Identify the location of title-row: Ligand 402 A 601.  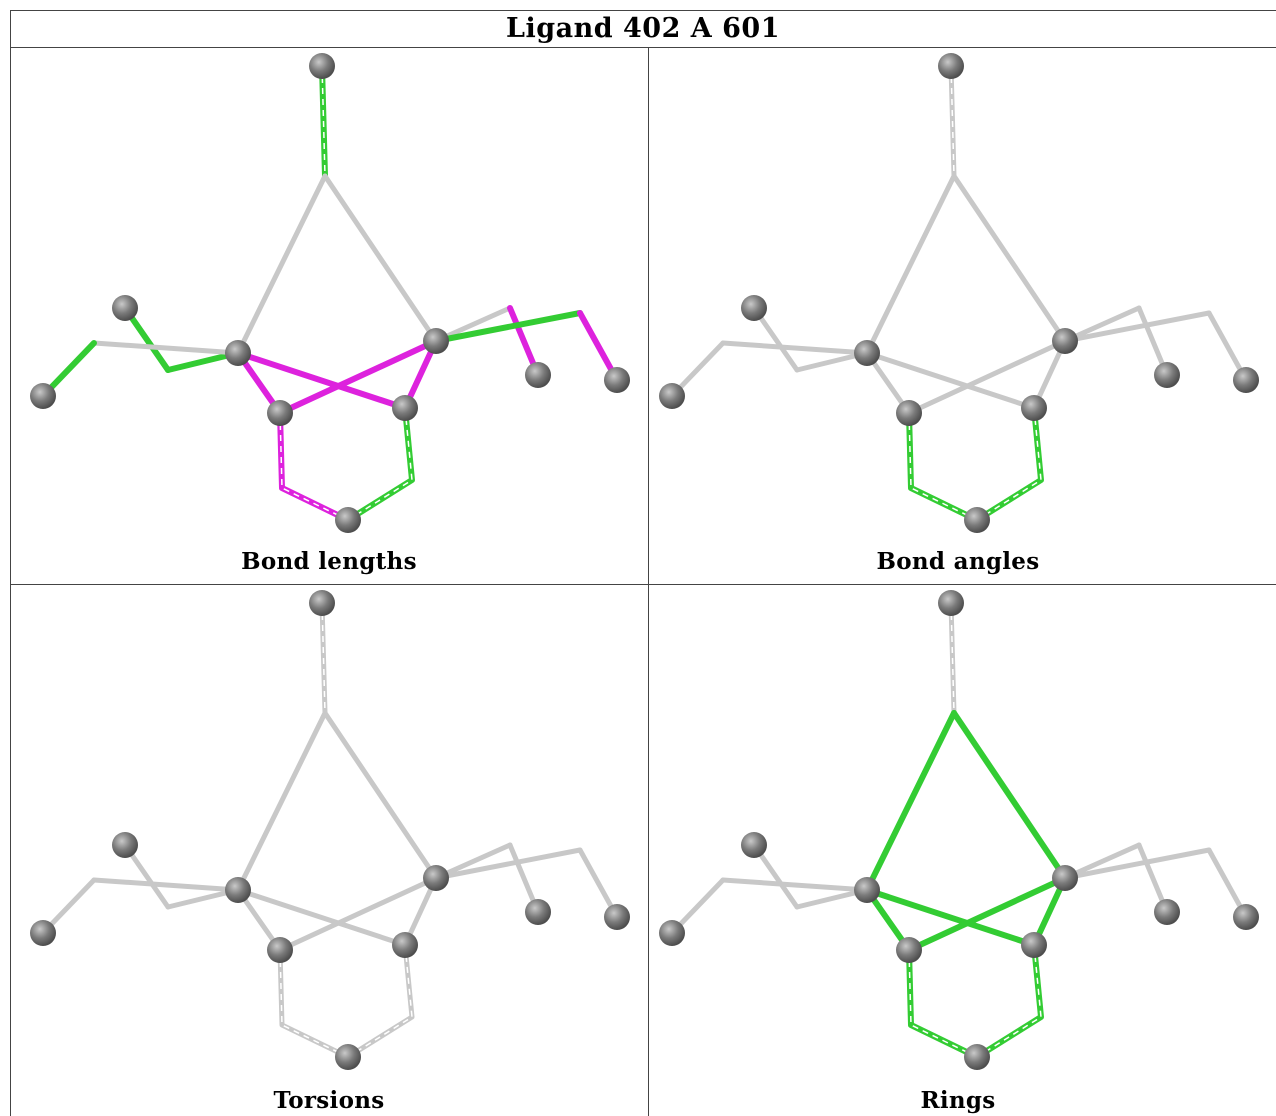
(643, 29).